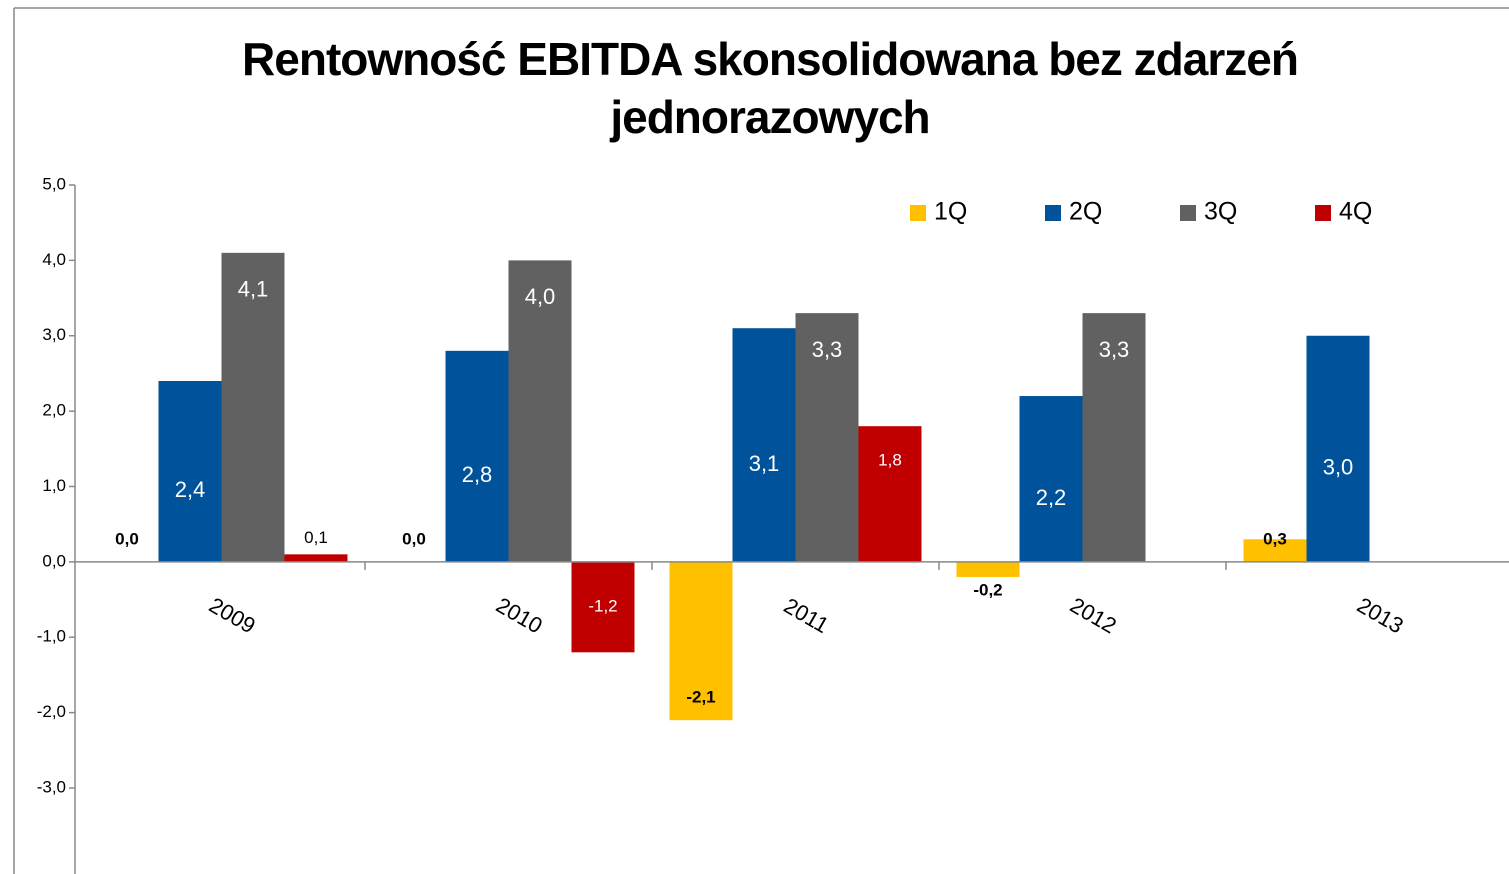 This screenshot has width=1509, height=874. I want to click on y-tick-label: 3,0, so click(54, 334).